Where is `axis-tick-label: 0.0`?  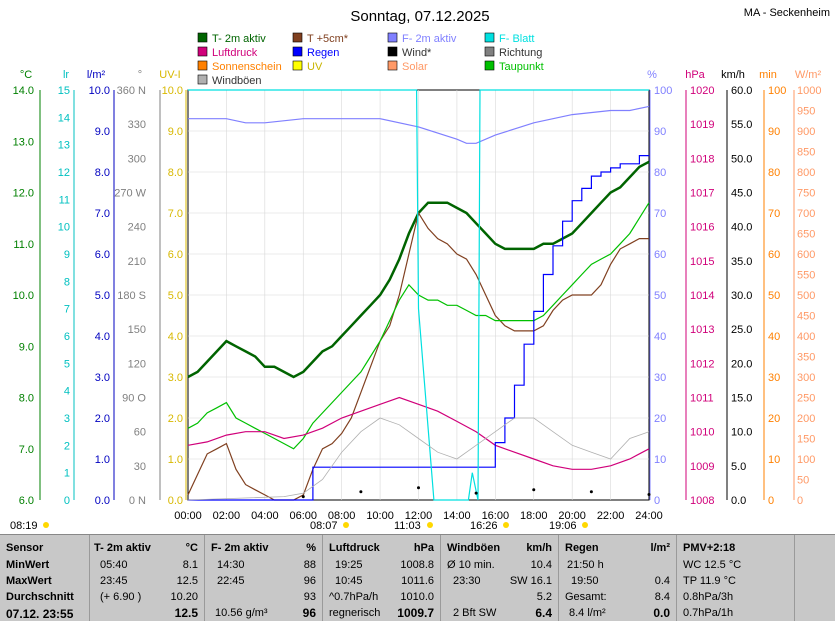 axis-tick-label: 0.0 is located at coordinates (102, 501).